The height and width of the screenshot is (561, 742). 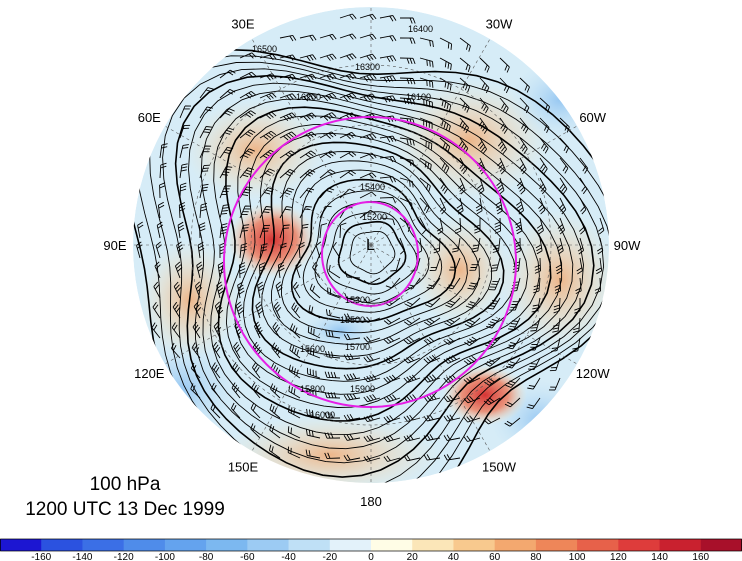 What do you see at coordinates (206, 556) in the screenshot?
I see `colorbar-tick-label: -80` at bounding box center [206, 556].